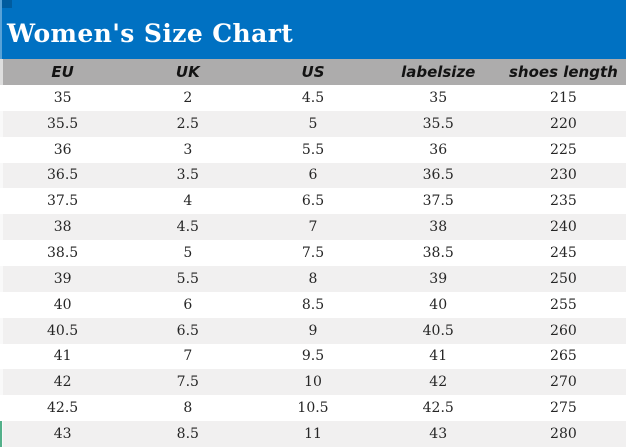  I want to click on table-cell: 265, so click(563, 356).